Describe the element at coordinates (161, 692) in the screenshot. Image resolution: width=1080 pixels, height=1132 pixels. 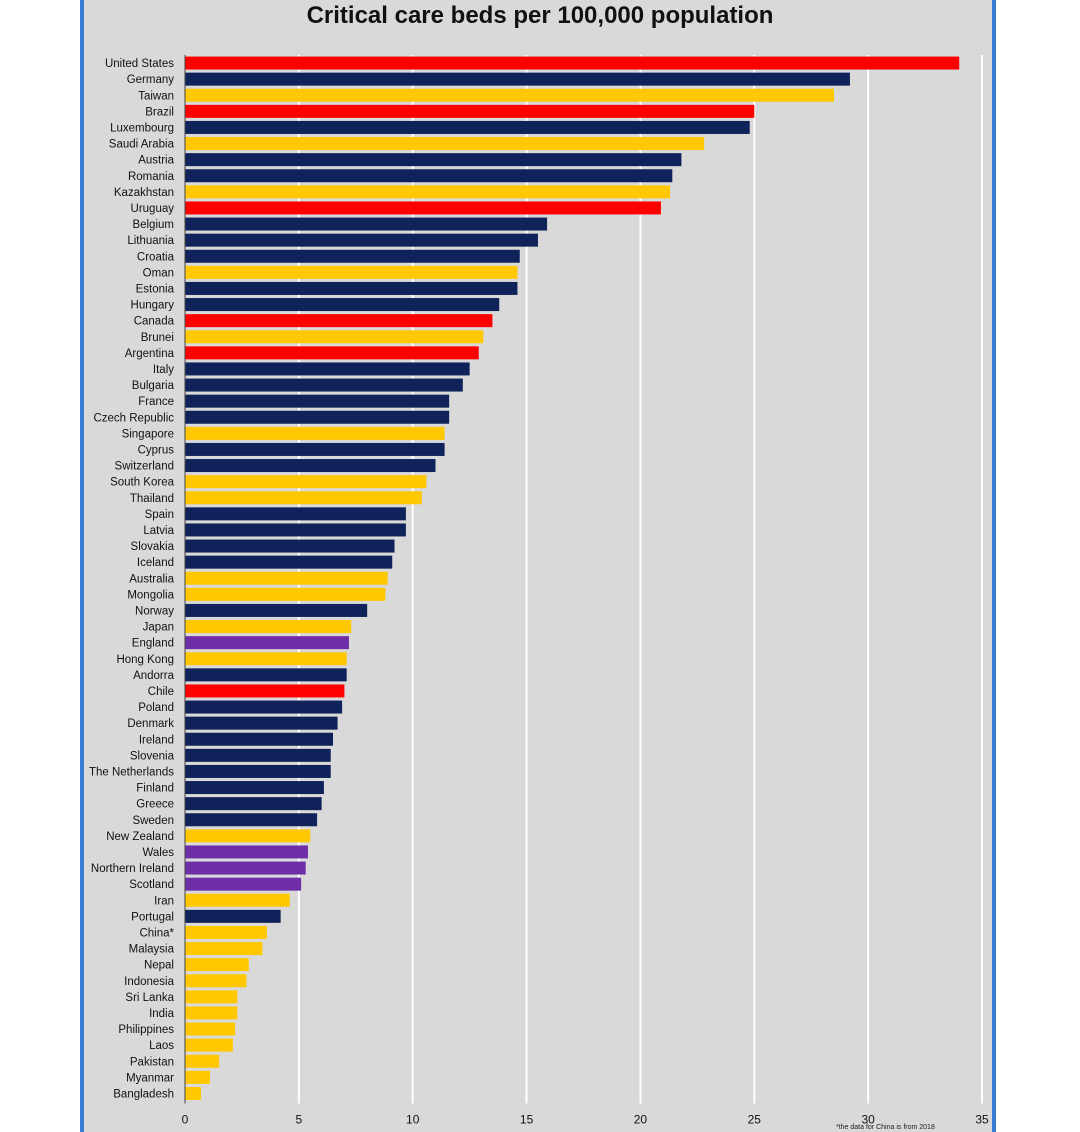
I see `category-label: Chile` at that location.